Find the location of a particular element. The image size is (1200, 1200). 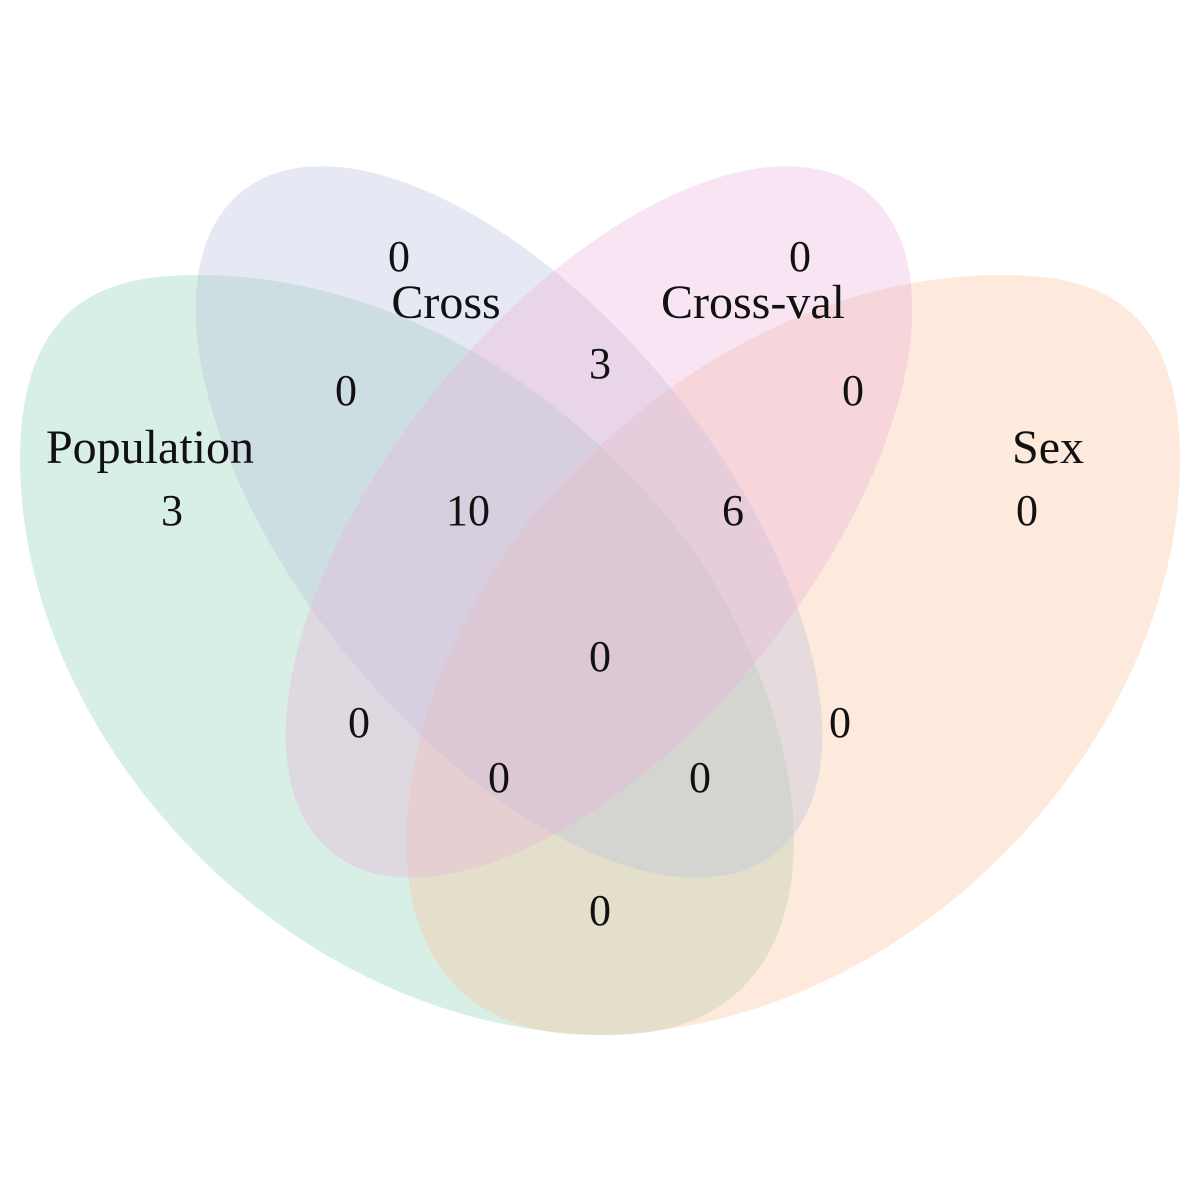

count-population-cross-val-sex: 0 is located at coordinates (499, 777).